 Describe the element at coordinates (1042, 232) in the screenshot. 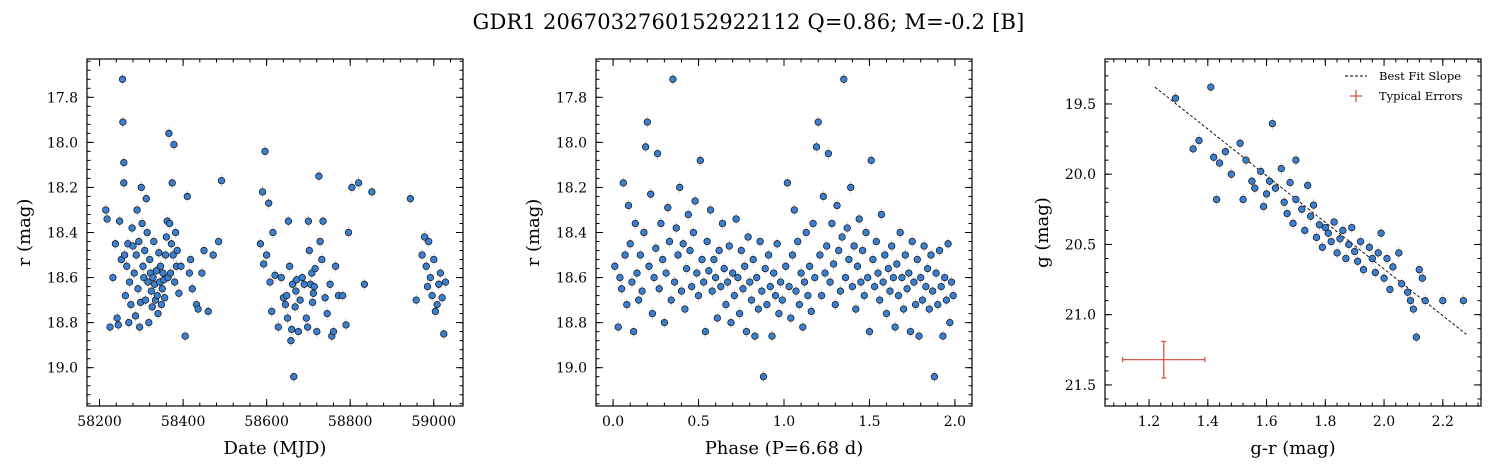

I see `y-axis-label: g (mag)` at that location.